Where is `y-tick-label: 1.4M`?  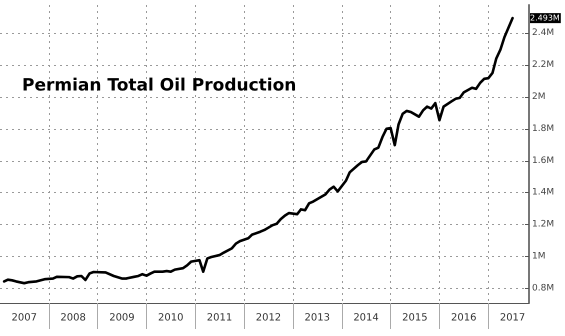
y-tick-label: 1.4M is located at coordinates (543, 193).